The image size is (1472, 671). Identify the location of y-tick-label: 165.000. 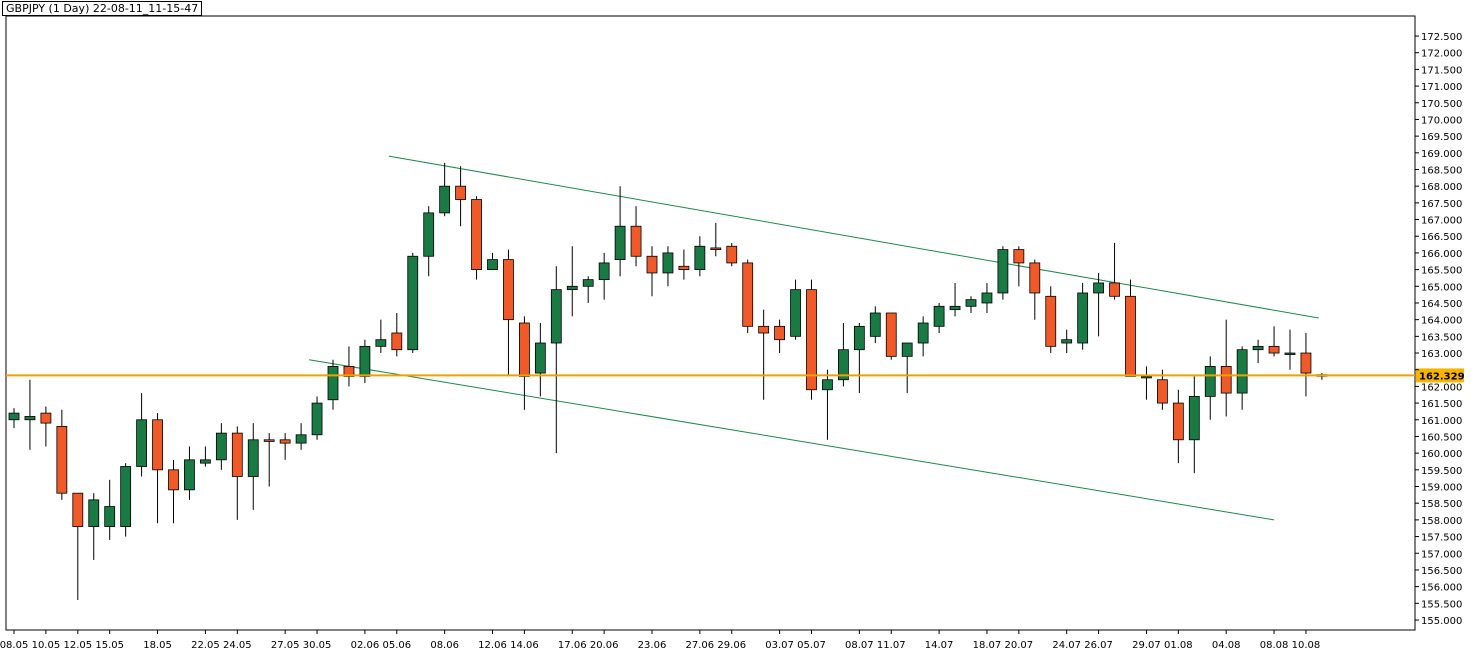
(1441, 287).